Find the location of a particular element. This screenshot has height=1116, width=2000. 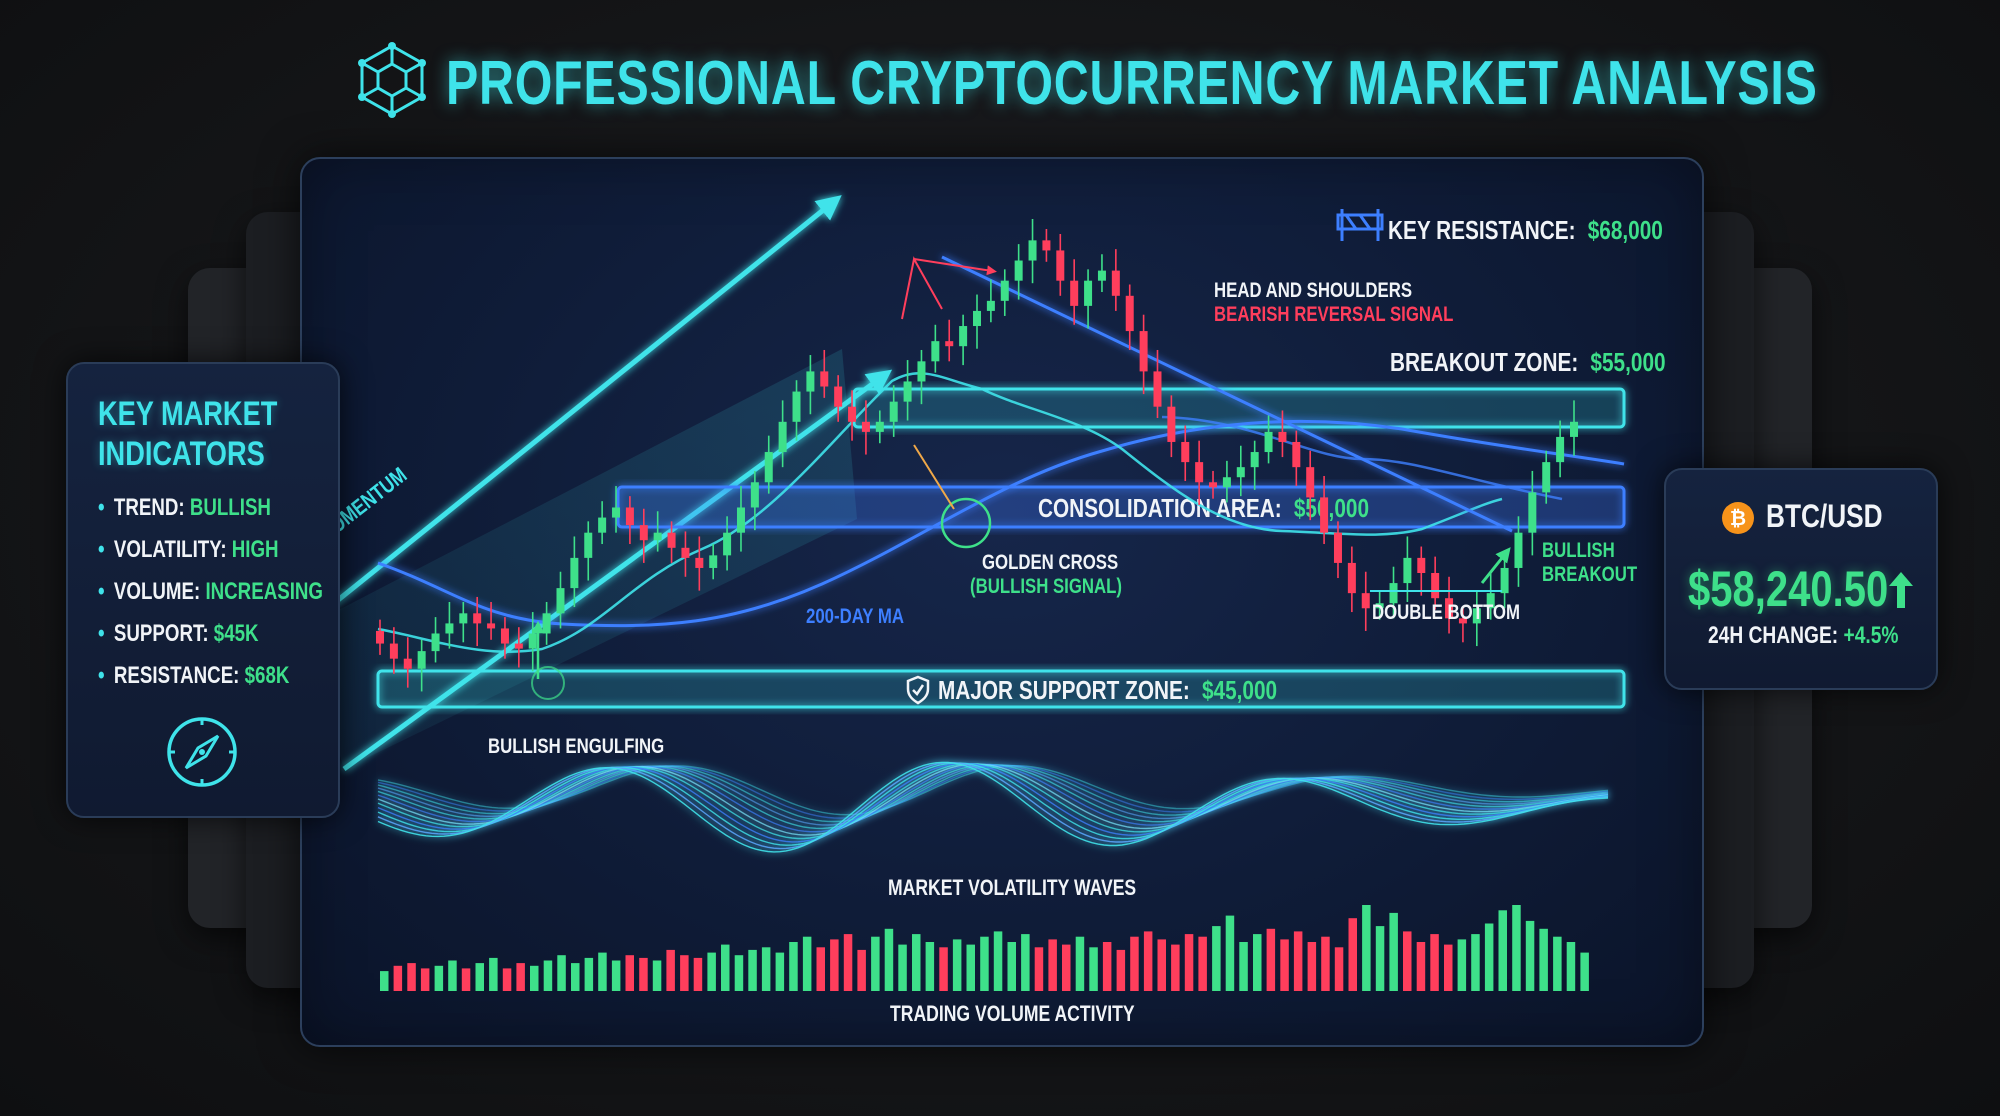

indicator-value: BULLISH is located at coordinates (230, 507).